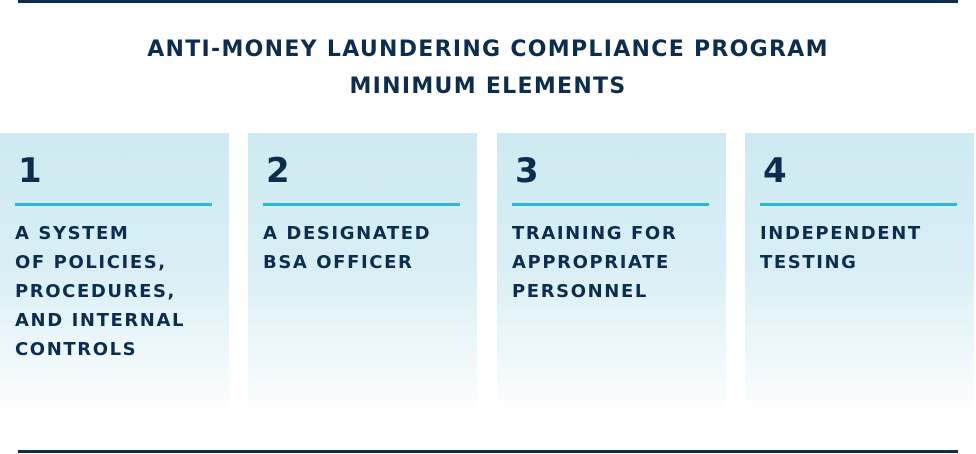 This screenshot has height=454, width=976. Describe the element at coordinates (865, 248) in the screenshot. I see `element-label: INDEPENDENT TESTING` at that location.